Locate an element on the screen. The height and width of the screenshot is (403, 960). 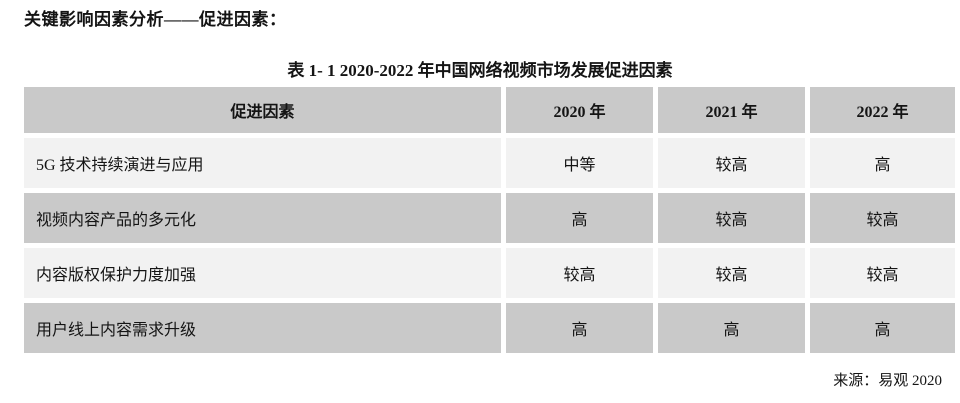
table-title: 表 1- 1 2020-2022 年中国网络视频市场发展促进因素 is located at coordinates (480, 70).